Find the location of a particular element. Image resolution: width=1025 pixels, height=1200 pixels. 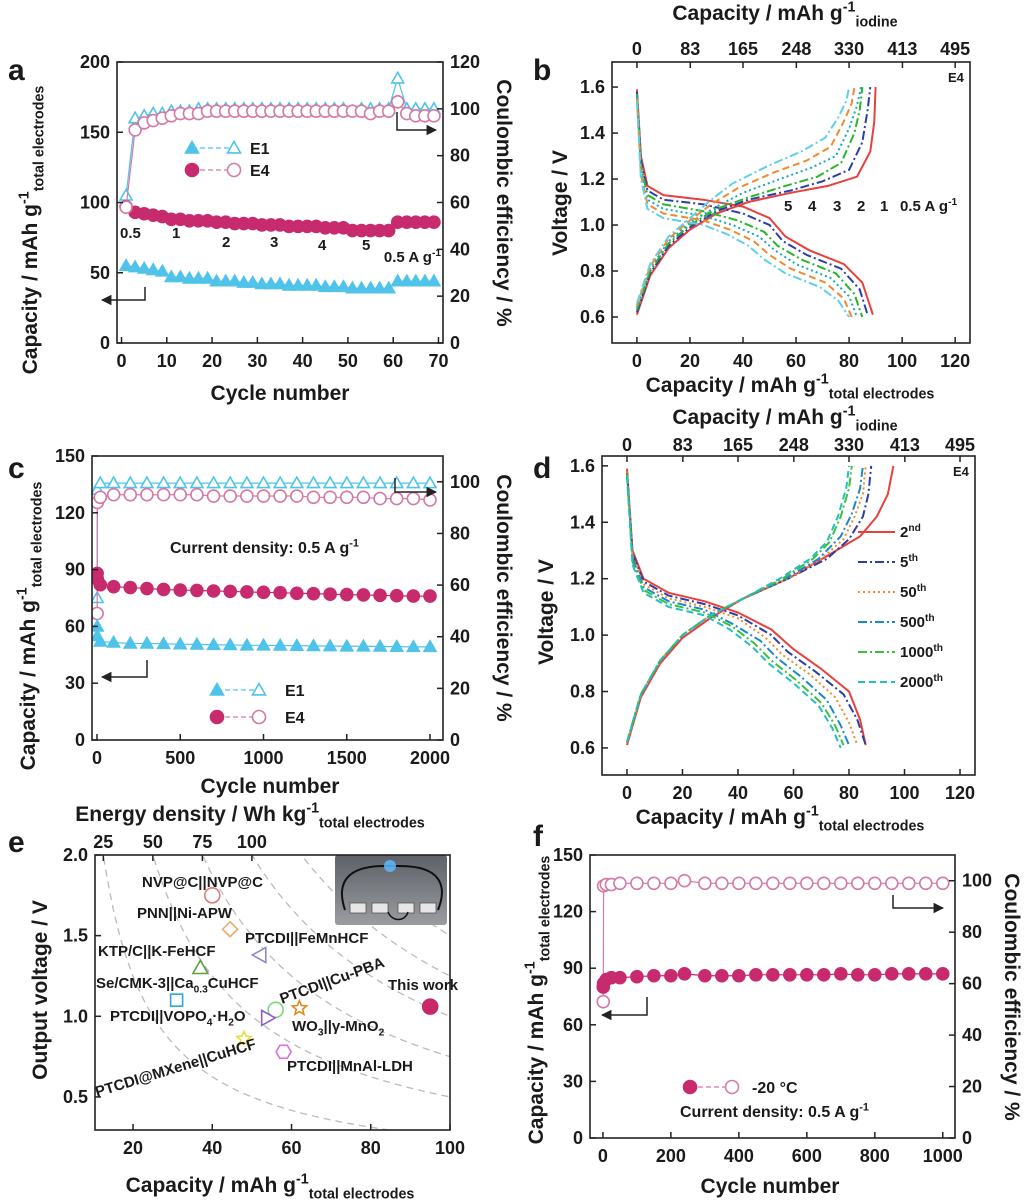

top-tick-label: 413 is located at coordinates (905, 445).